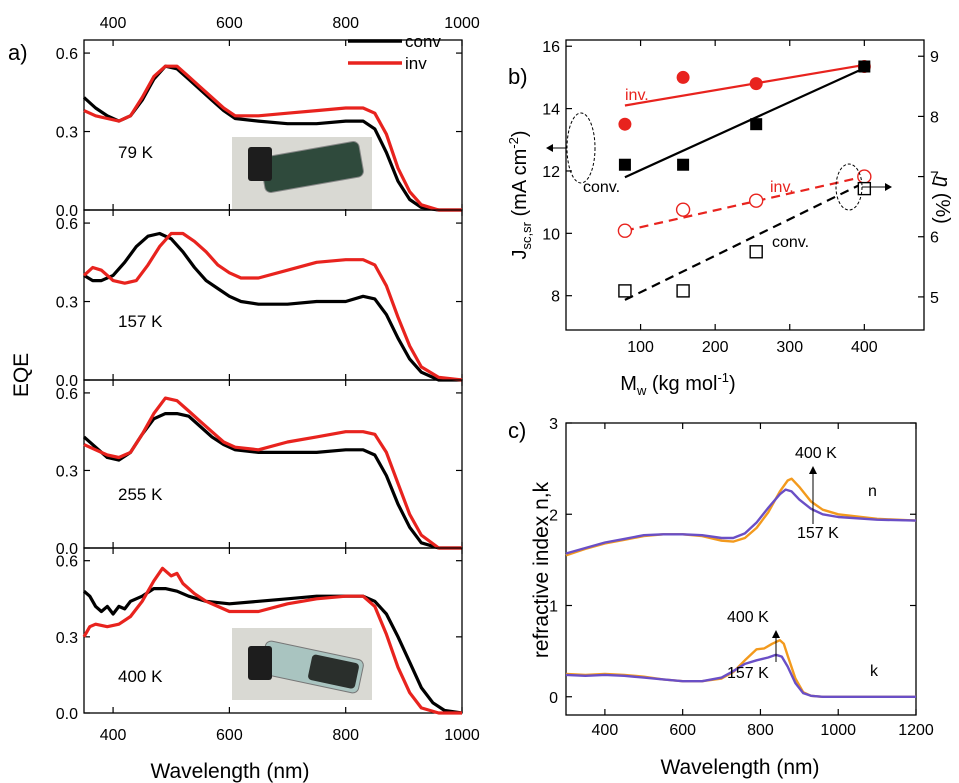 This screenshot has width=959, height=783. What do you see at coordinates (782, 187) in the screenshot?
I see `annotation-inv-open: inv.` at bounding box center [782, 187].